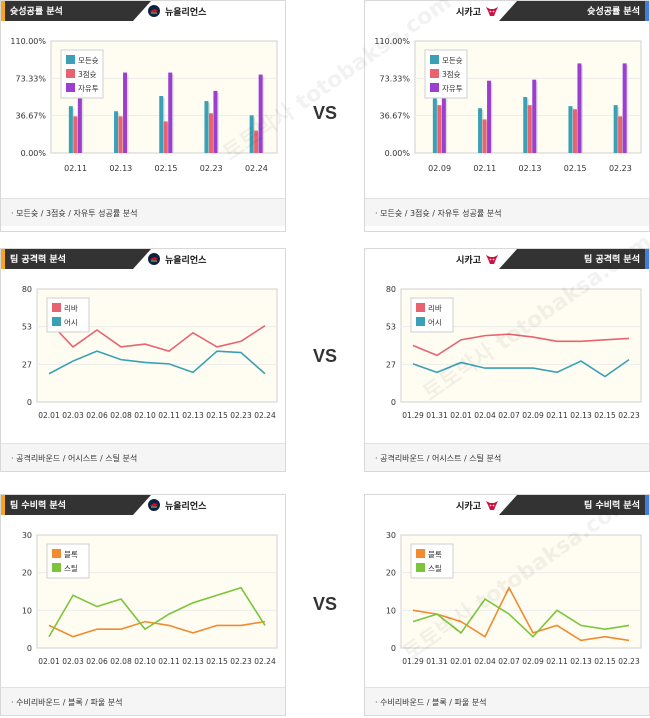 The width and height of the screenshot is (650, 718). Describe the element at coordinates (71, 322) in the screenshot. I see `legend-label: 어시` at that location.